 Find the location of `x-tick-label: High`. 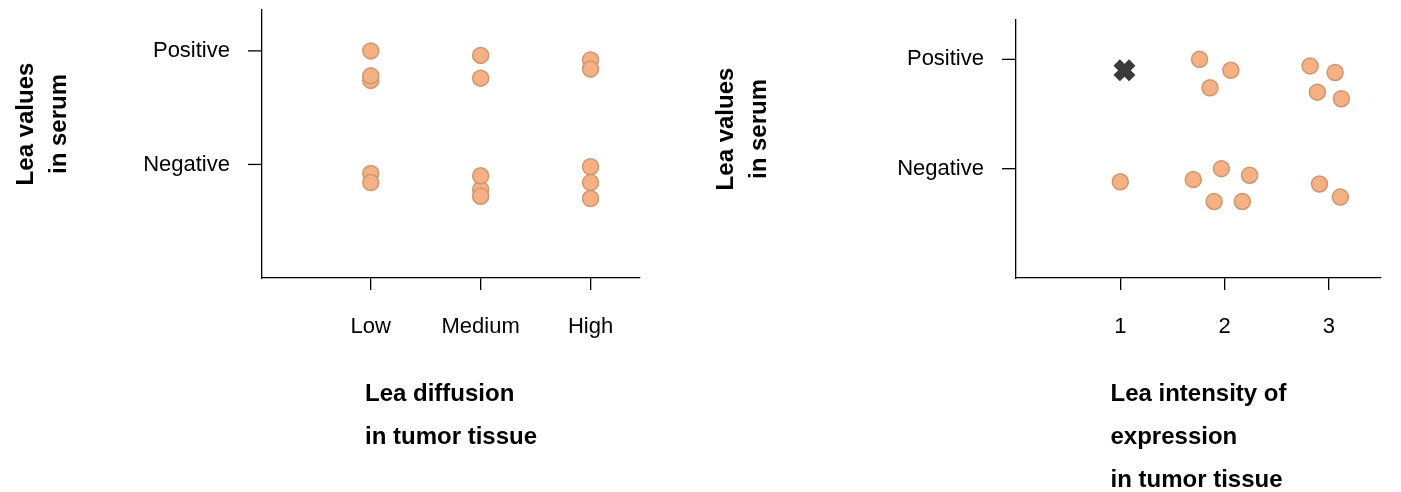

x-tick-label: High is located at coordinates (590, 326).